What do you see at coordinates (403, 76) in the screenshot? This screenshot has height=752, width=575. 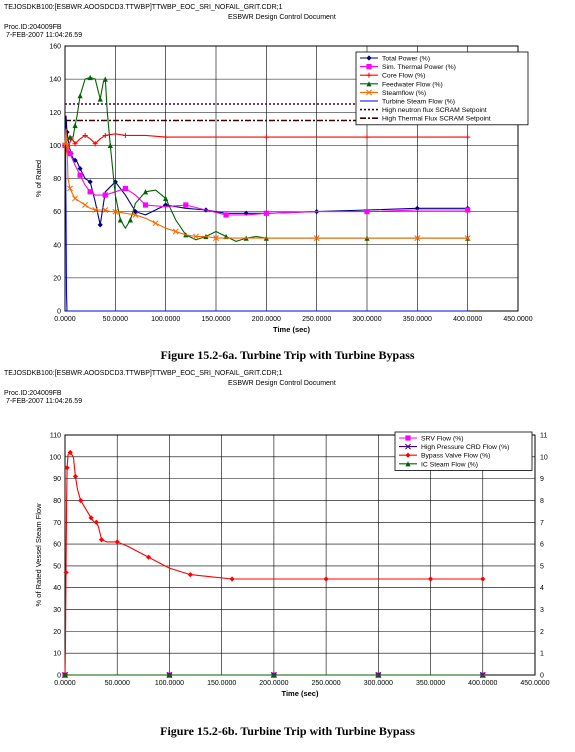 I see `chart-a-legend-label: Core Flow (%)` at bounding box center [403, 76].